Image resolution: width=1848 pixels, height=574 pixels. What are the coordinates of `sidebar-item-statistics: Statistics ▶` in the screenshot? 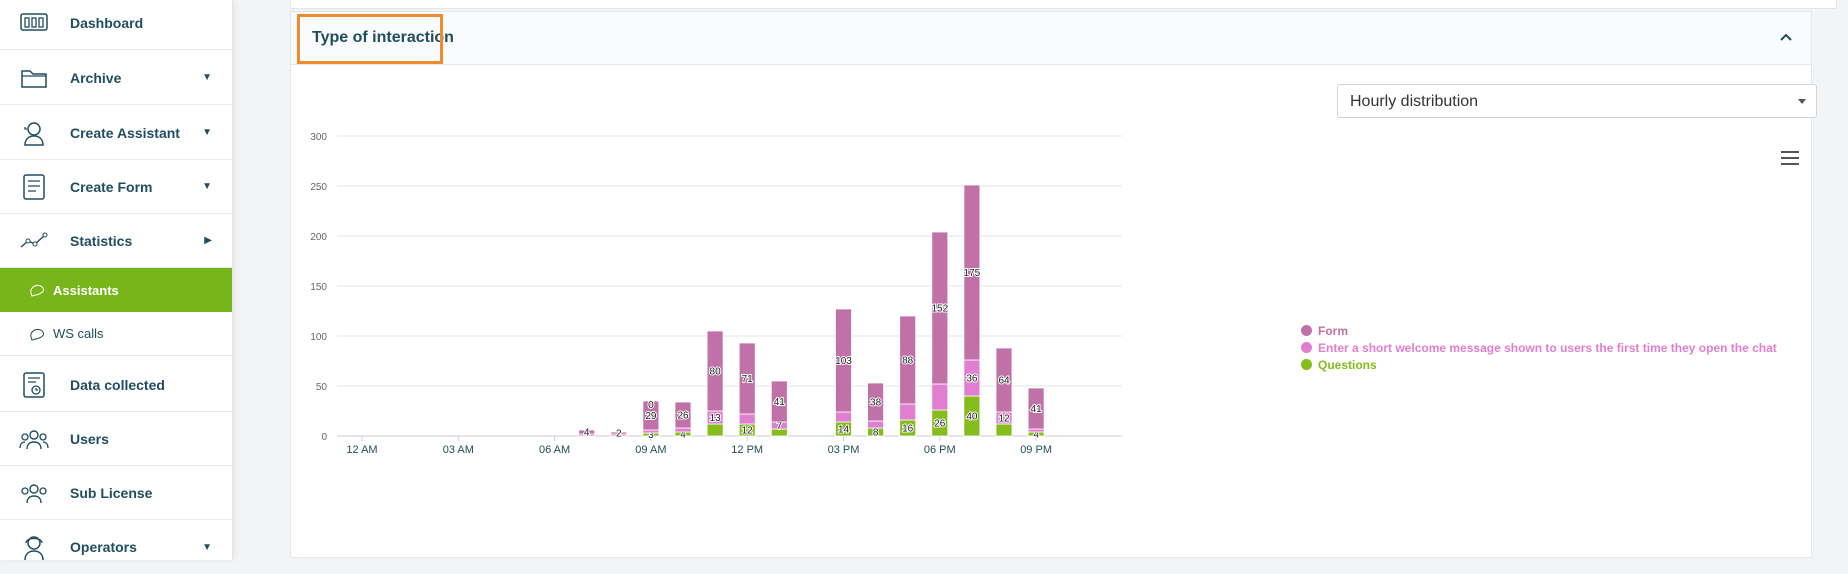 It's located at (116, 241).